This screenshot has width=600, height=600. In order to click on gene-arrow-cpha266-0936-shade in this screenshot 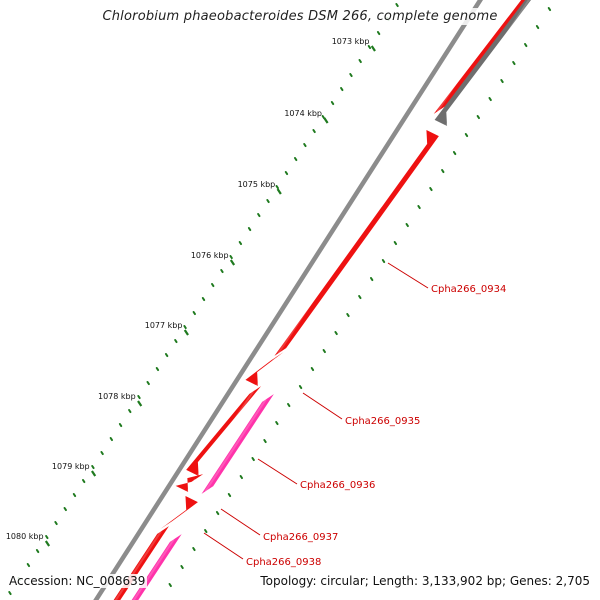, I will do `click(225, 434)`.